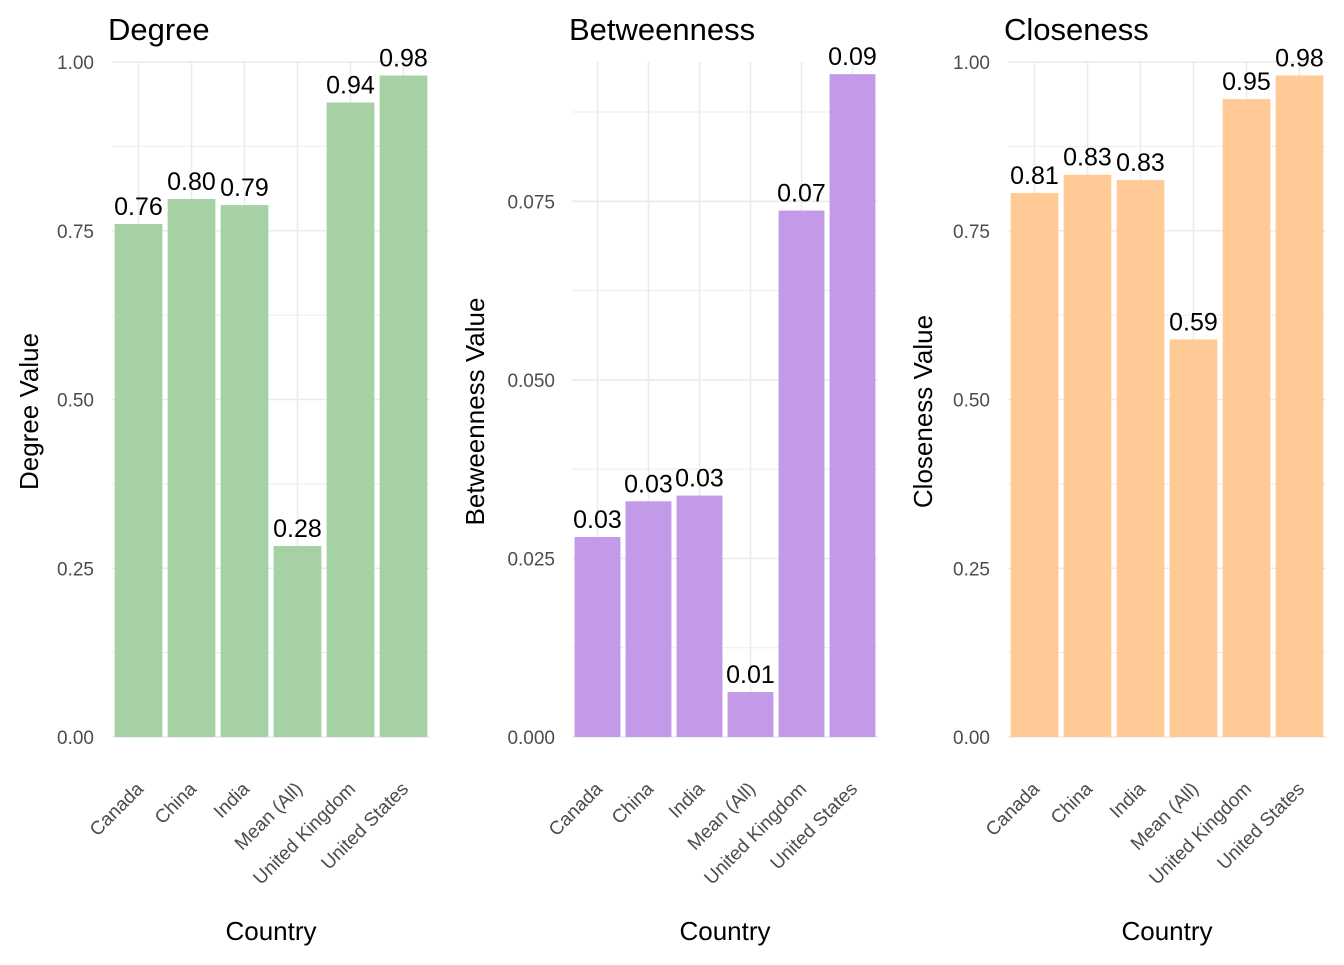 Image resolution: width=1344 pixels, height=965 pixels. Describe the element at coordinates (191, 182) in the screenshot. I see `data-label: 0.80` at that location.